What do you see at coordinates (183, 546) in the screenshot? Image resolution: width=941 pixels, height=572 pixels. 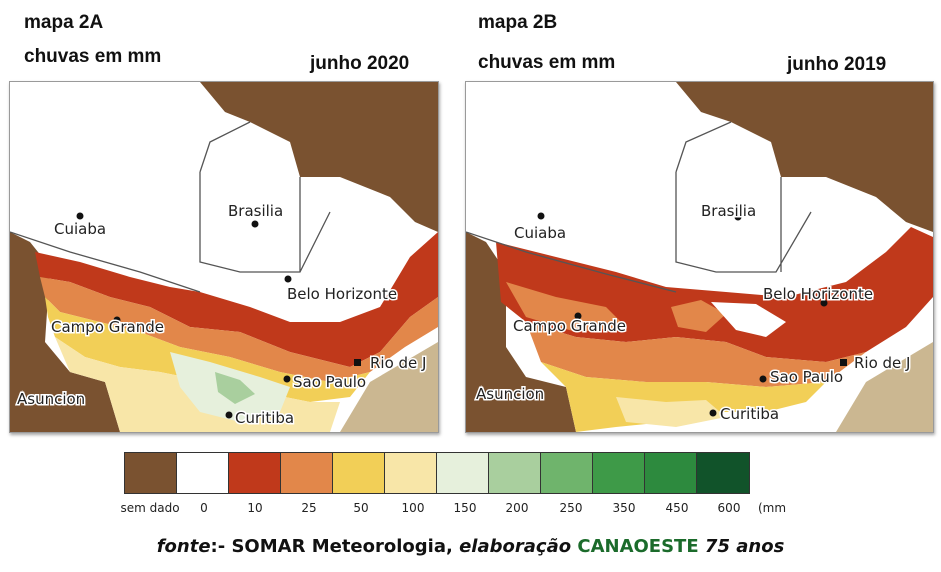 I see `source-prefix: fonte` at bounding box center [183, 546].